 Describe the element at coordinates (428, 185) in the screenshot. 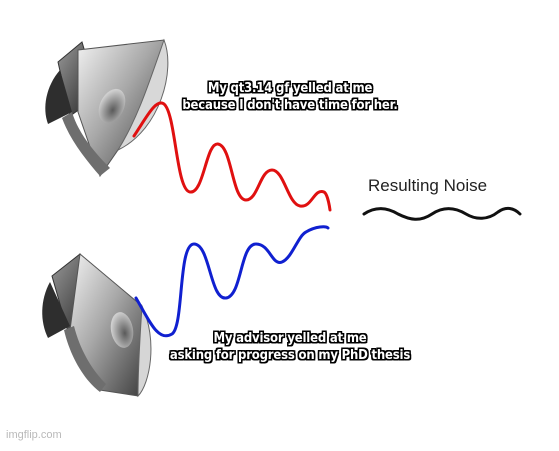

I see `resulting-noise-label: Resulting Noise` at that location.